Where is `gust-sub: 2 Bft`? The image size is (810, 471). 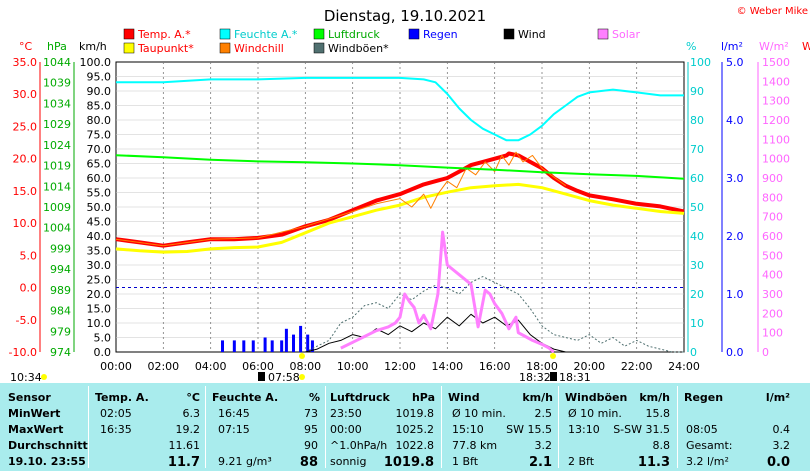 gust-sub: 2 Bft is located at coordinates (581, 461).